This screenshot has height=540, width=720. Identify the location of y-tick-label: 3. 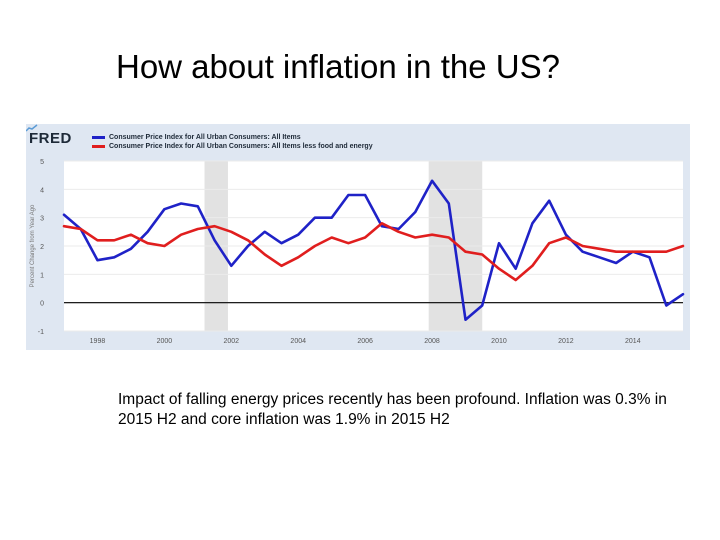
(42, 219).